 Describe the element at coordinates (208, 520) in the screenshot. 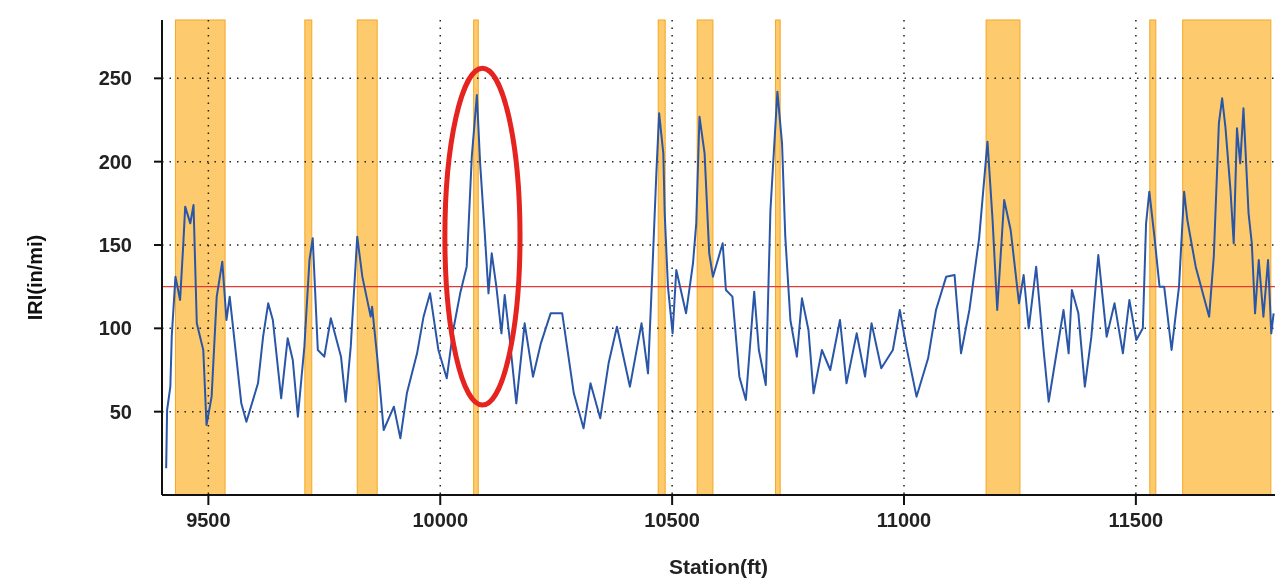

I see `x-tick-label: 9500` at that location.